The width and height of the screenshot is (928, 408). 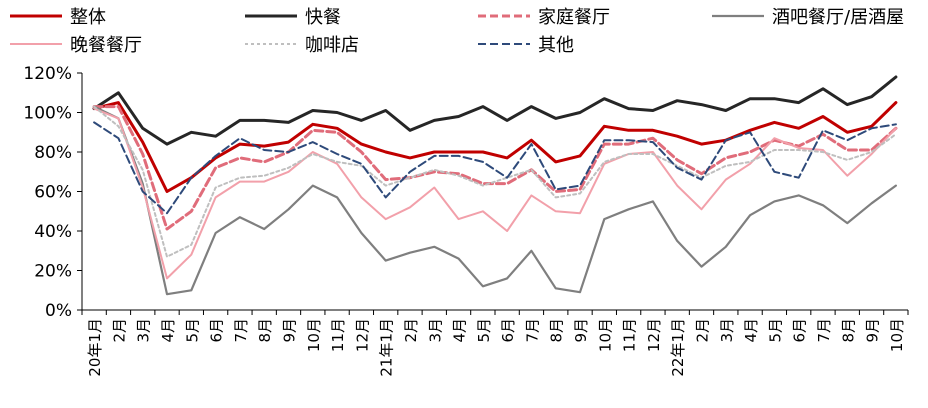 What do you see at coordinates (678, 347) in the screenshot?
I see `x-tick-label: 22年1月` at bounding box center [678, 347].